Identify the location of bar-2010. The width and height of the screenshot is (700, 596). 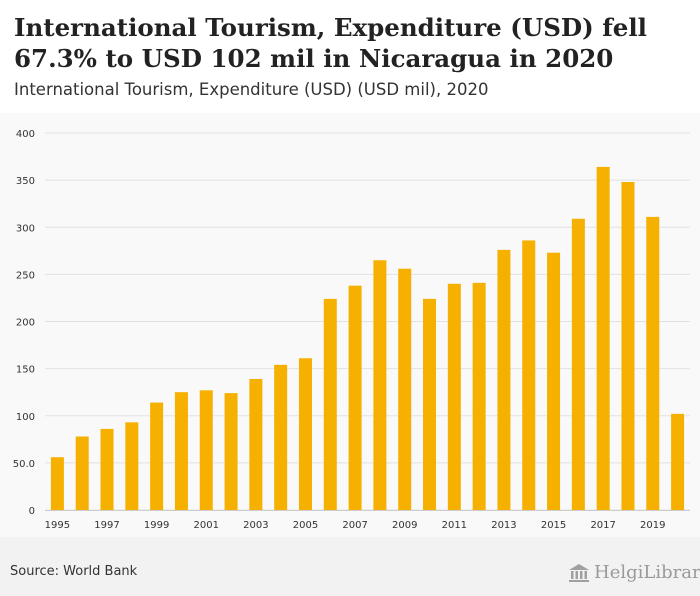
(430, 404).